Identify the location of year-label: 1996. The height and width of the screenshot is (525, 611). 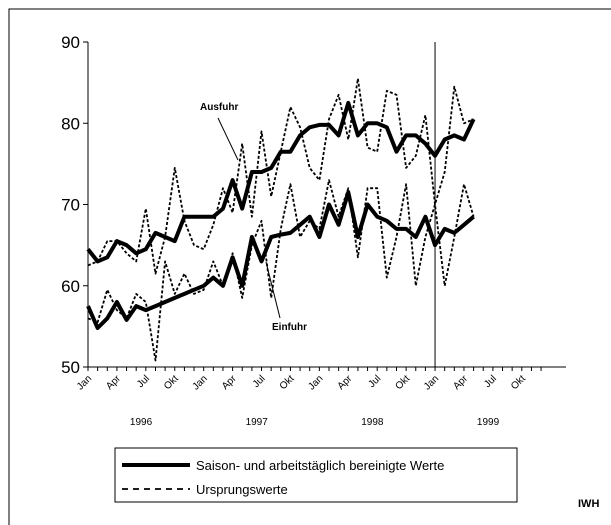
(141, 422).